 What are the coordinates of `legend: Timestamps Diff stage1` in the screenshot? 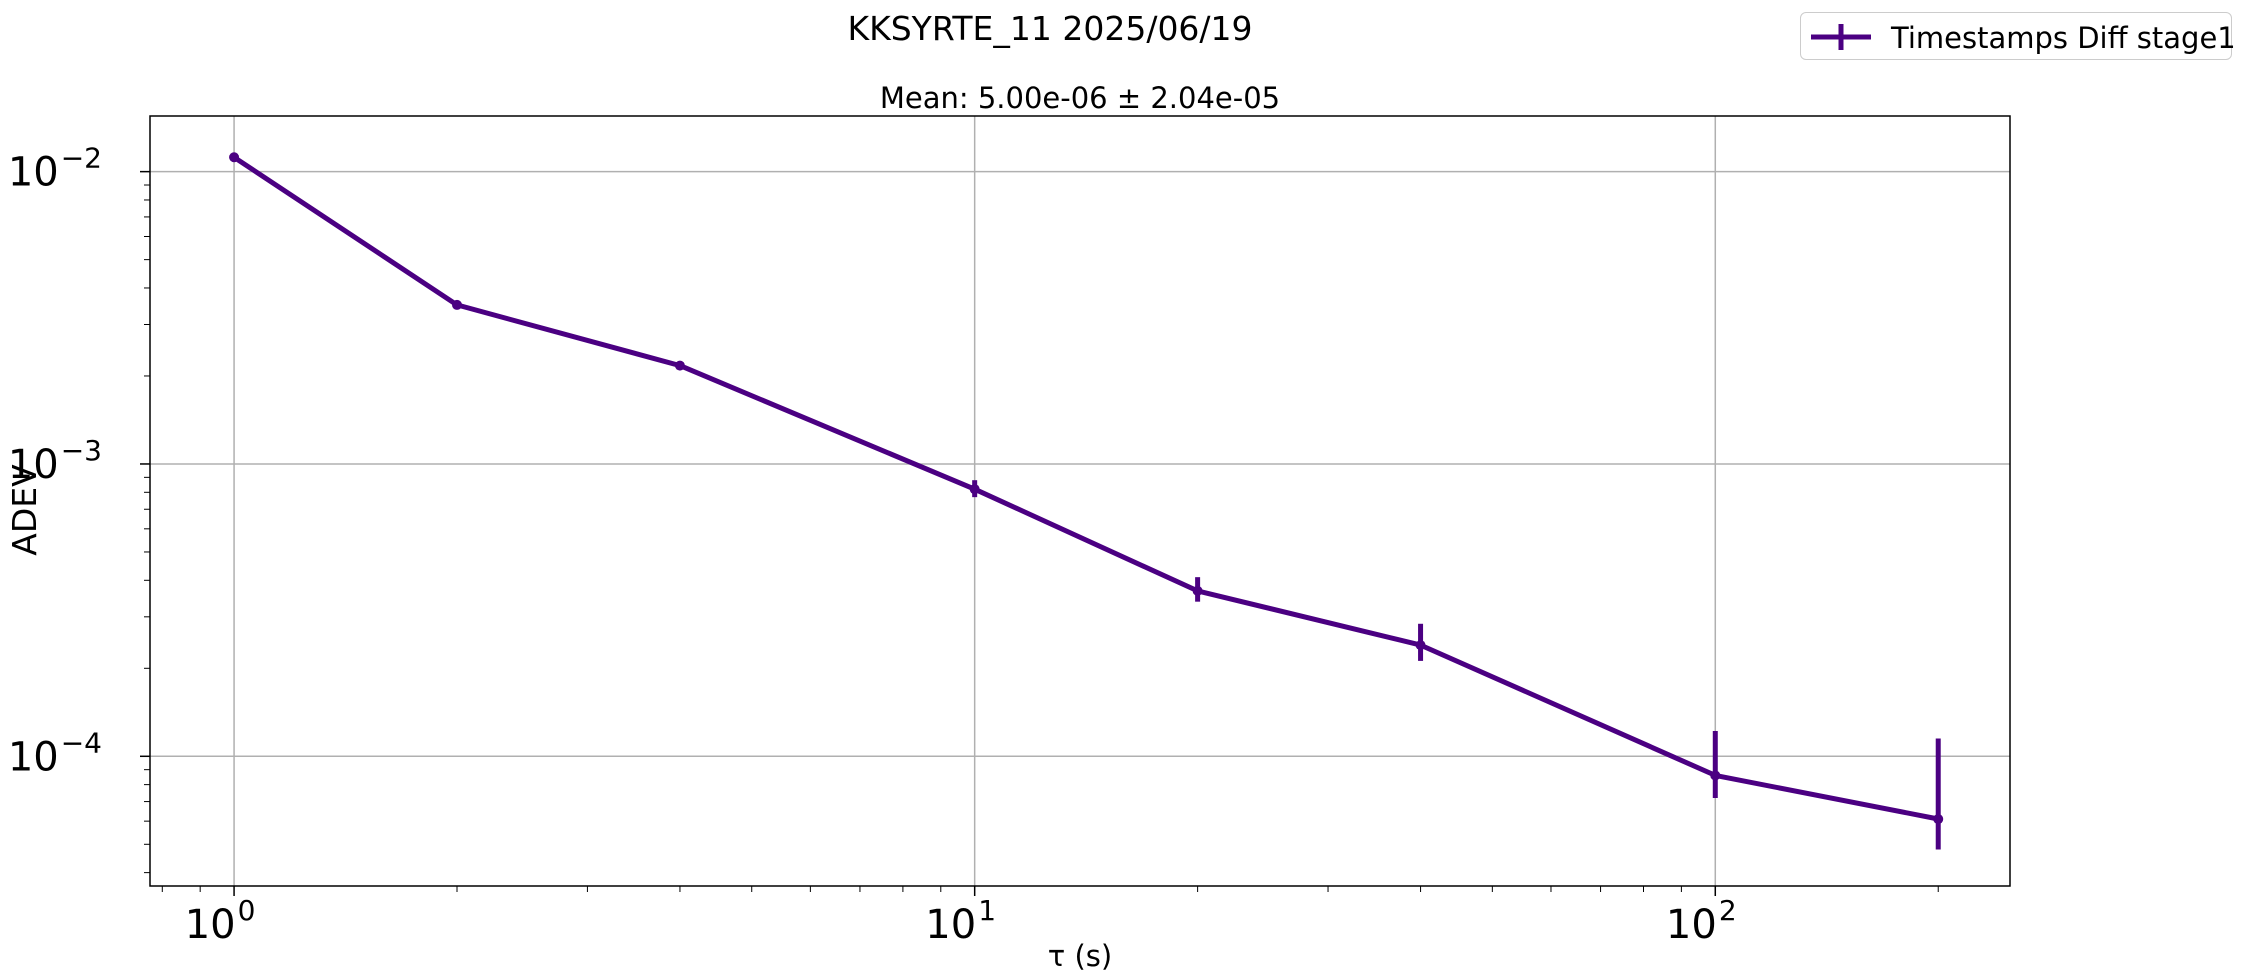 It's located at (2018, 36).